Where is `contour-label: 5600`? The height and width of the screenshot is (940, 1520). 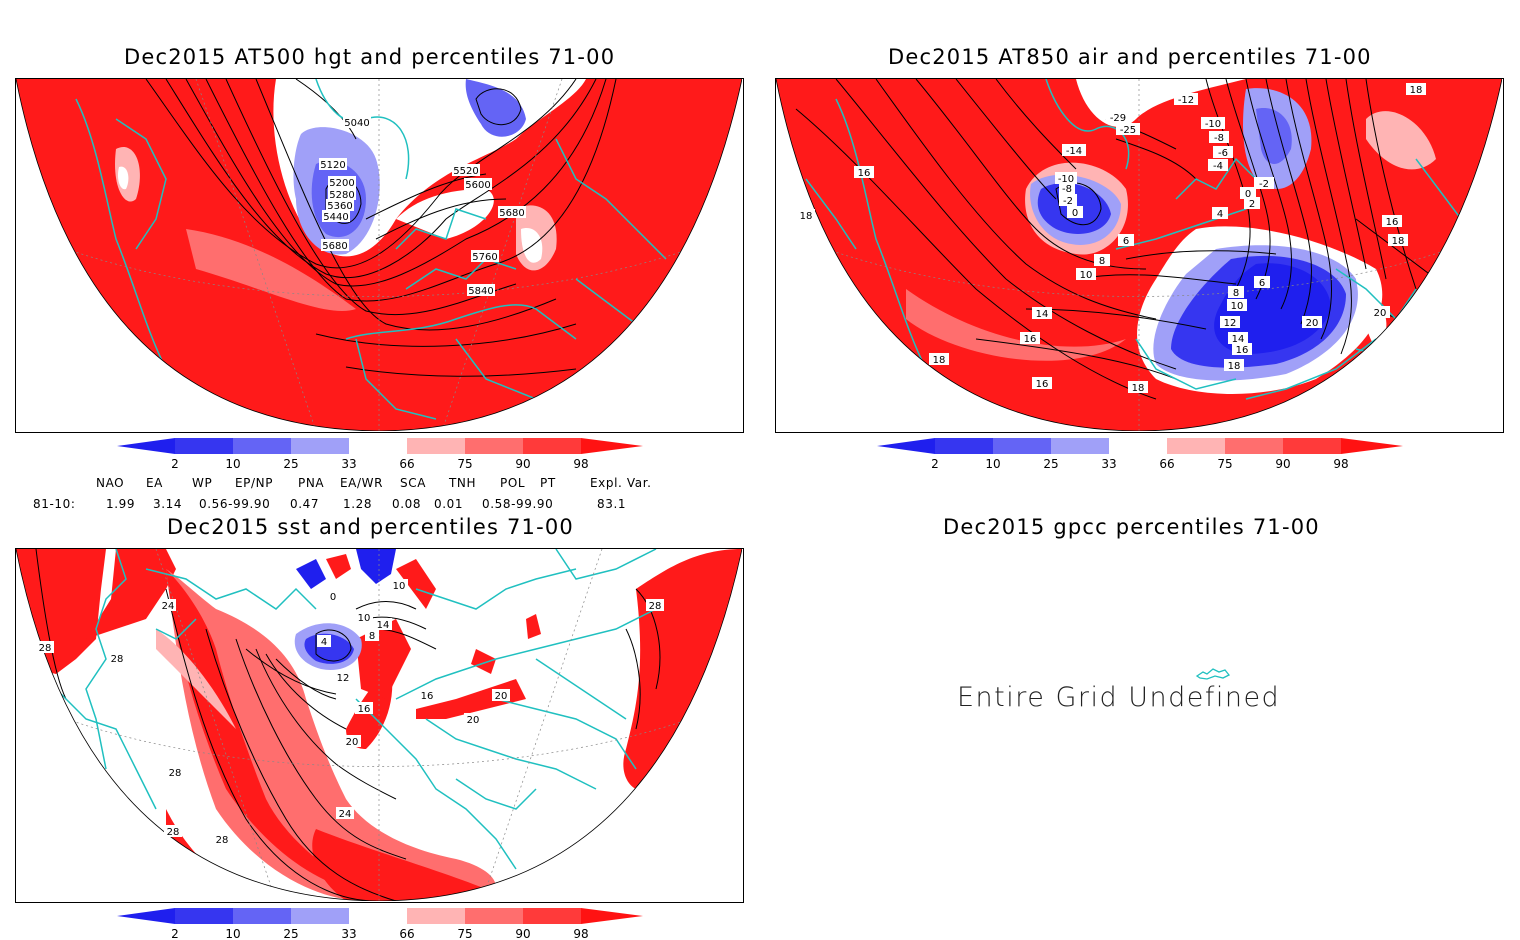 contour-label: 5600 is located at coordinates (477, 185).